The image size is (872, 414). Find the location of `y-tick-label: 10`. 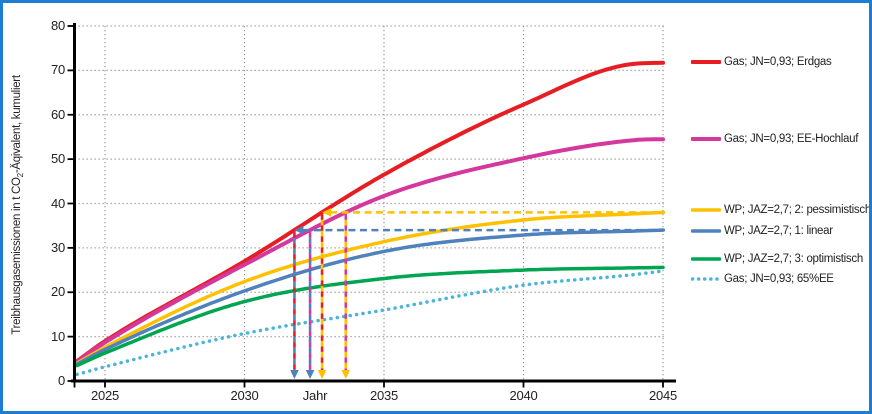

y-tick-label: 10 is located at coordinates (57, 336).